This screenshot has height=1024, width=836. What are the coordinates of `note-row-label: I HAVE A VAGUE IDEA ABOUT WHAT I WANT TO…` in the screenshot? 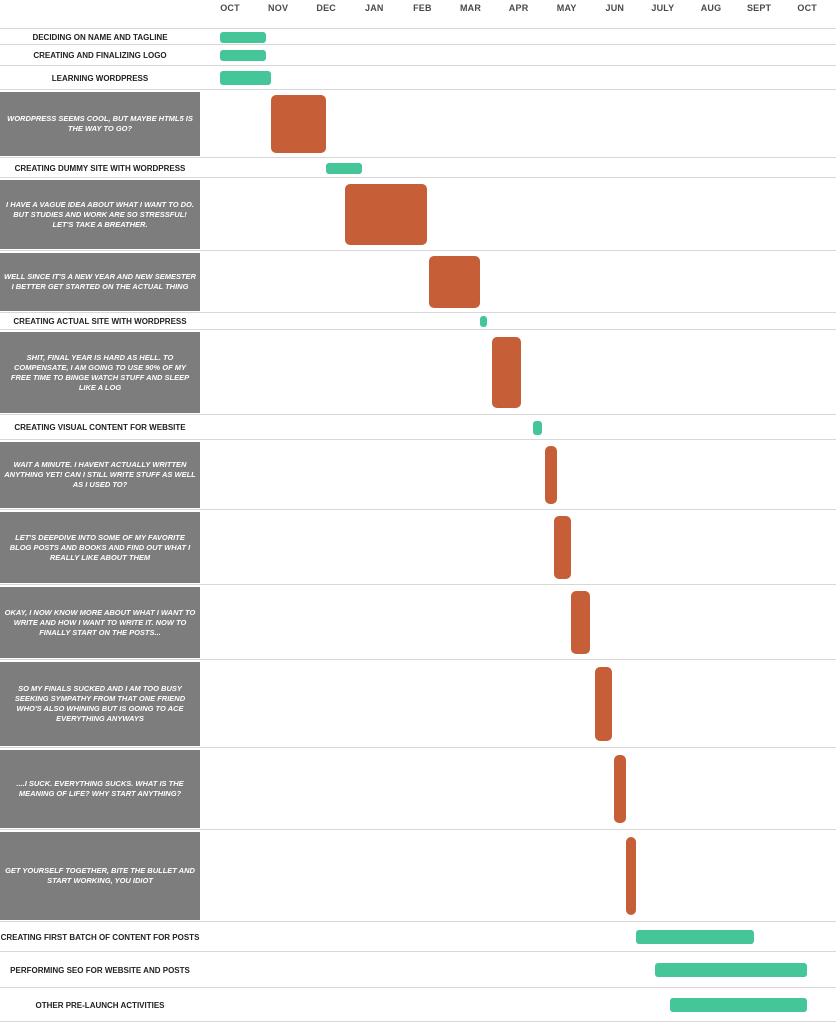 It's located at (100, 214).